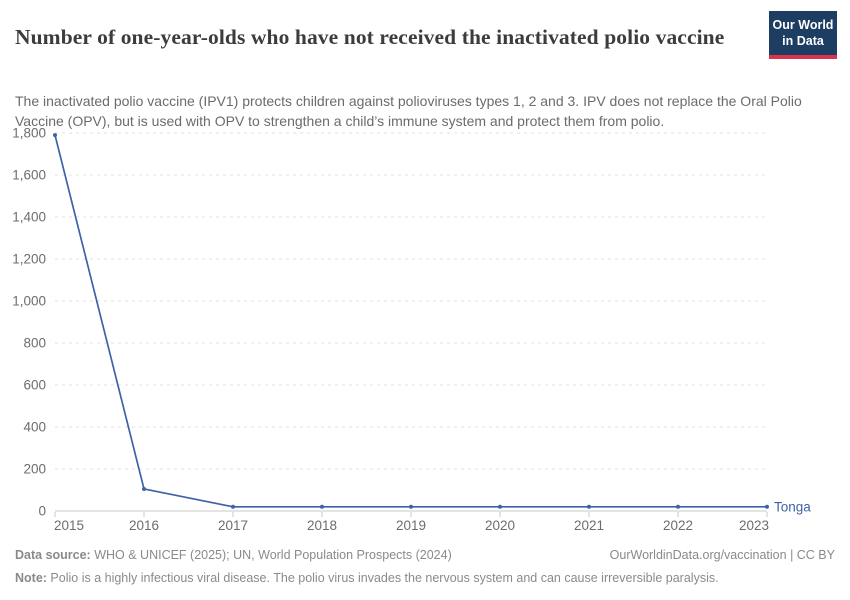 The width and height of the screenshot is (850, 600). What do you see at coordinates (589, 525) in the screenshot?
I see `x-tick-label: 2021` at bounding box center [589, 525].